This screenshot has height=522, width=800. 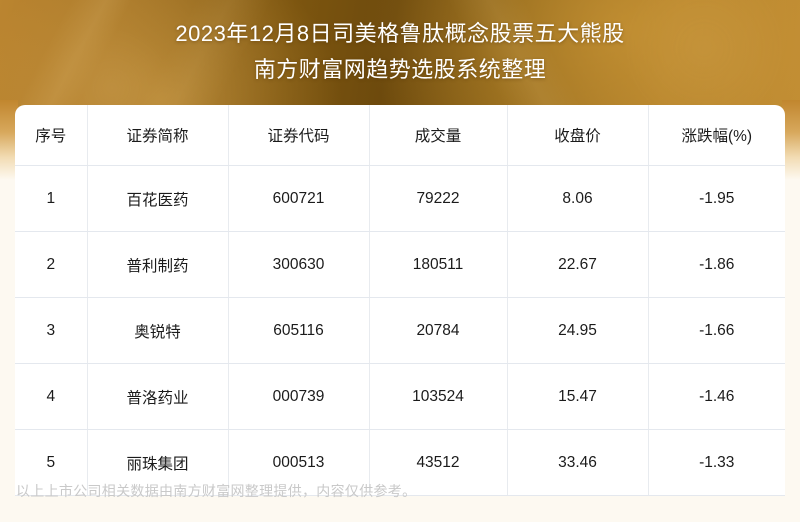 What do you see at coordinates (716, 198) in the screenshot?
I see `cell-change: -1.95` at bounding box center [716, 198].